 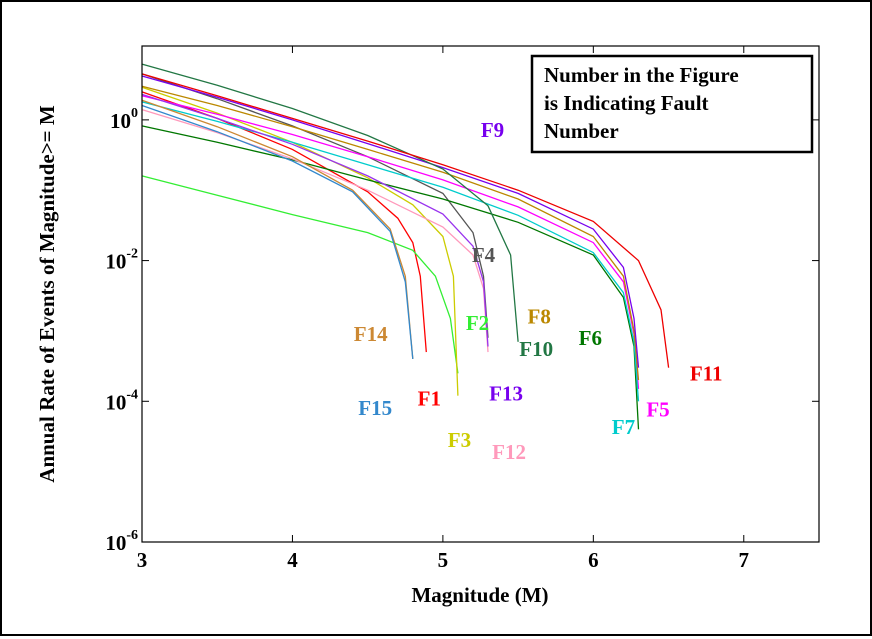 What do you see at coordinates (623, 427) in the screenshot?
I see `series-label-f7: F7` at bounding box center [623, 427].